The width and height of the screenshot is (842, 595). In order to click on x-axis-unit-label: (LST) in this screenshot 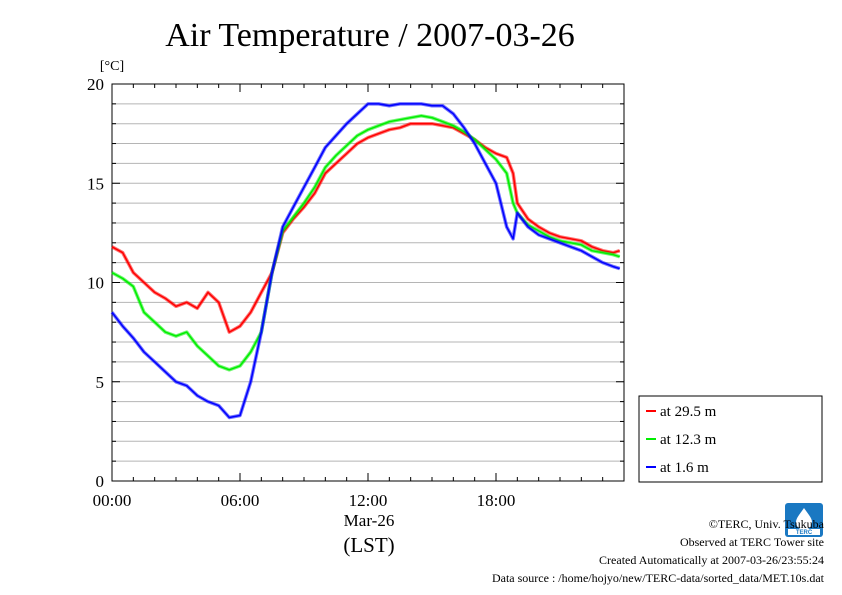, I will do `click(368, 545)`.